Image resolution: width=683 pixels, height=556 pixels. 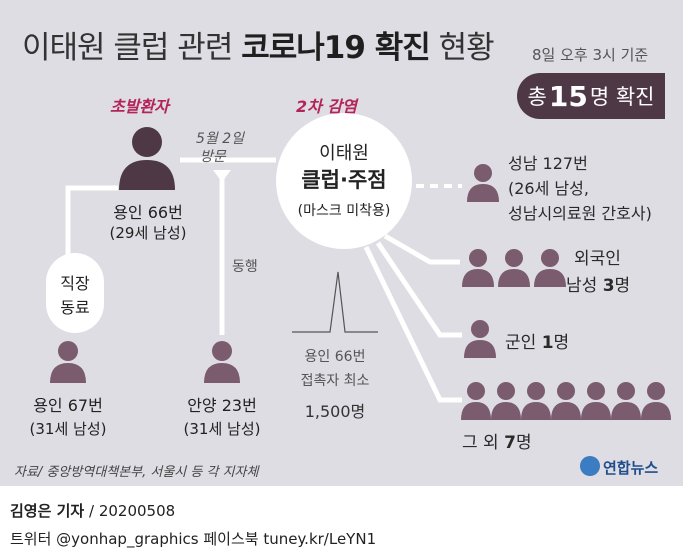 What do you see at coordinates (335, 381) in the screenshot?
I see `contacts-line-2: 접촉자 최소` at bounding box center [335, 381].